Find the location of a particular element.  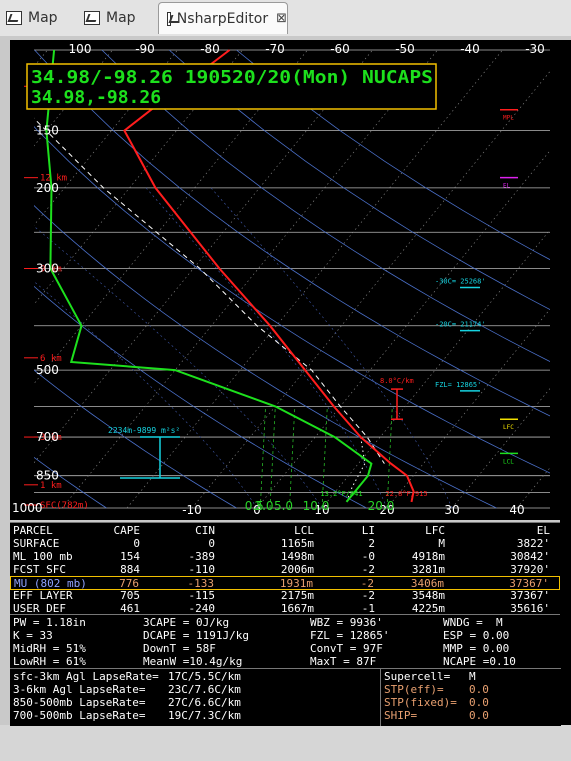

bottom-temp-label: 20 is located at coordinates (386, 510).